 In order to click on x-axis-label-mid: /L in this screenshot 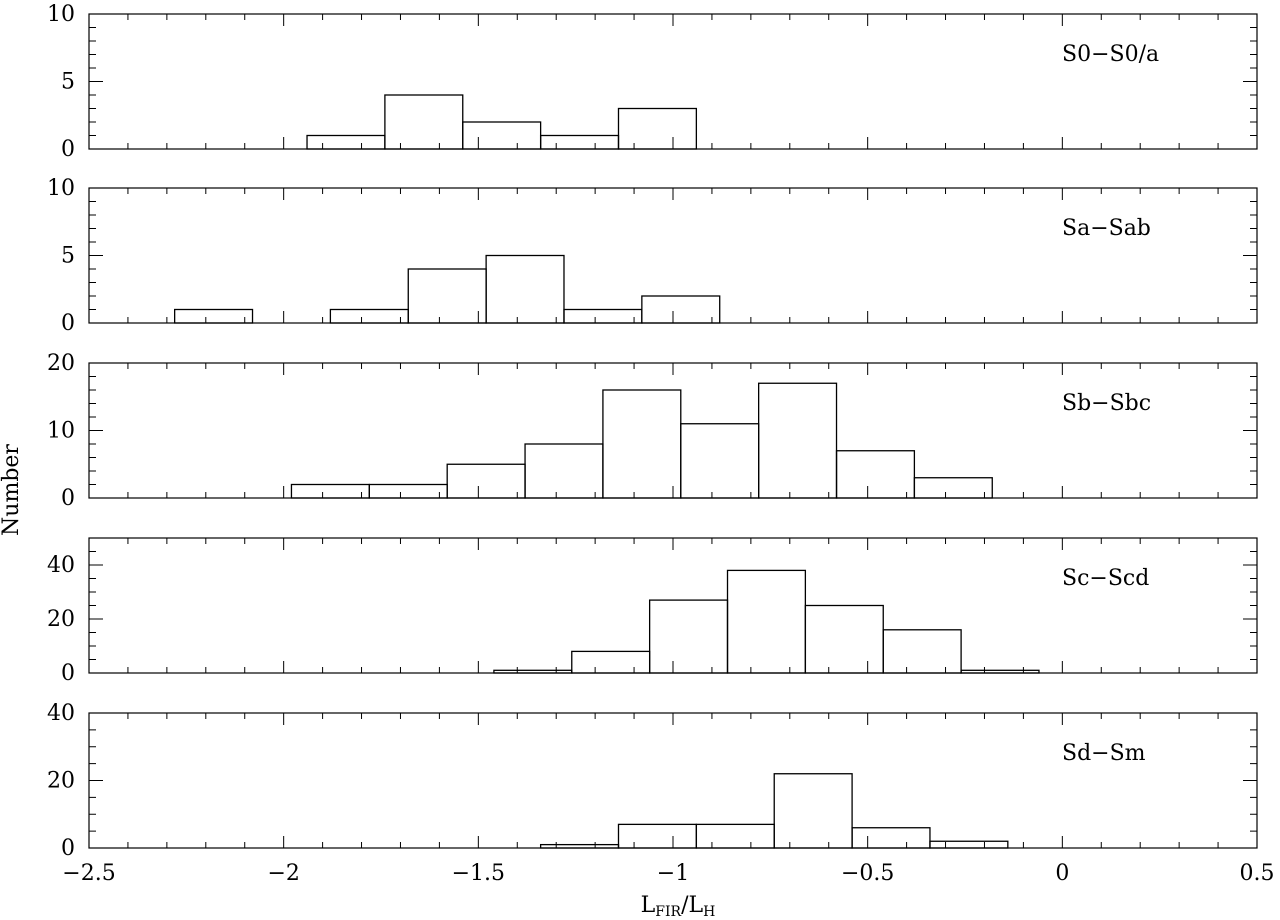, I will do `click(692, 905)`.